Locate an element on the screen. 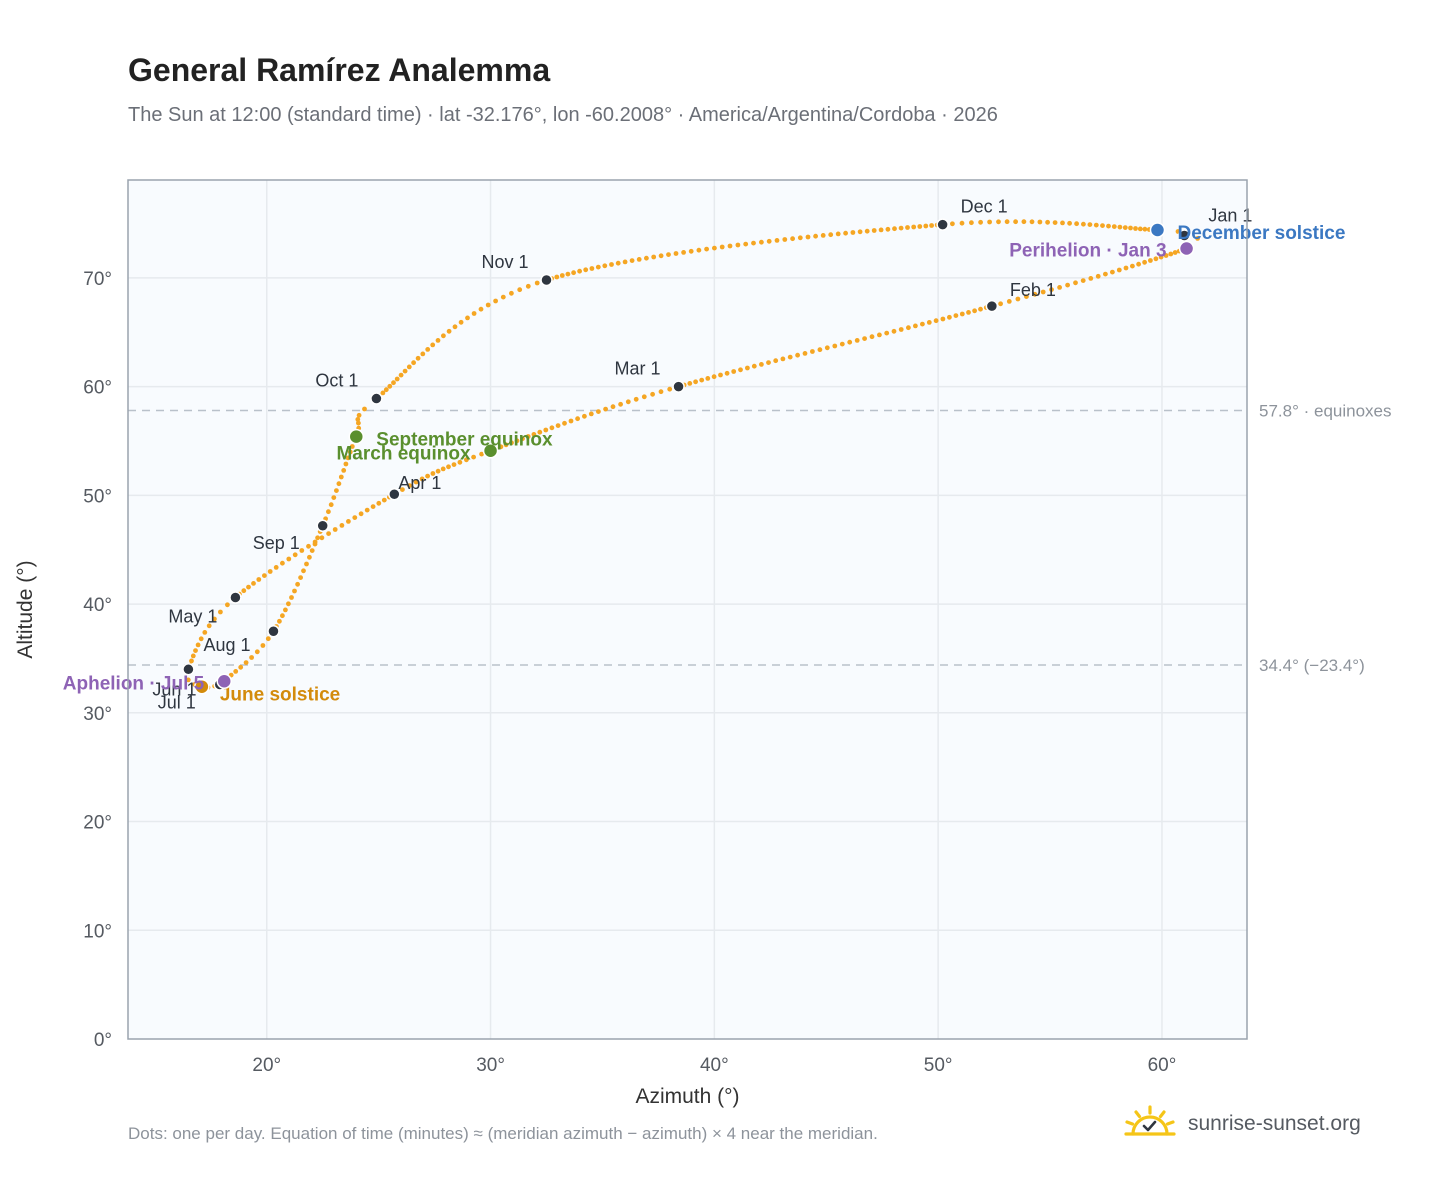  brand-logo: sunrise-sunset.org is located at coordinates (1241, 1124).